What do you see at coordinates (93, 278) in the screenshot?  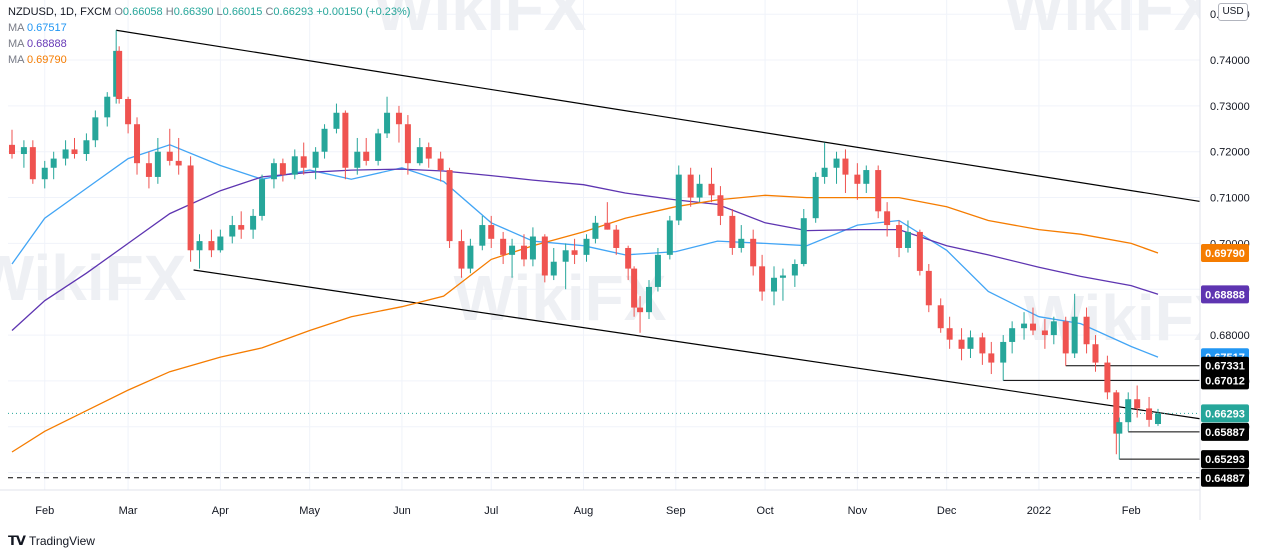 I see `watermark-text: WikiFX` at bounding box center [93, 278].